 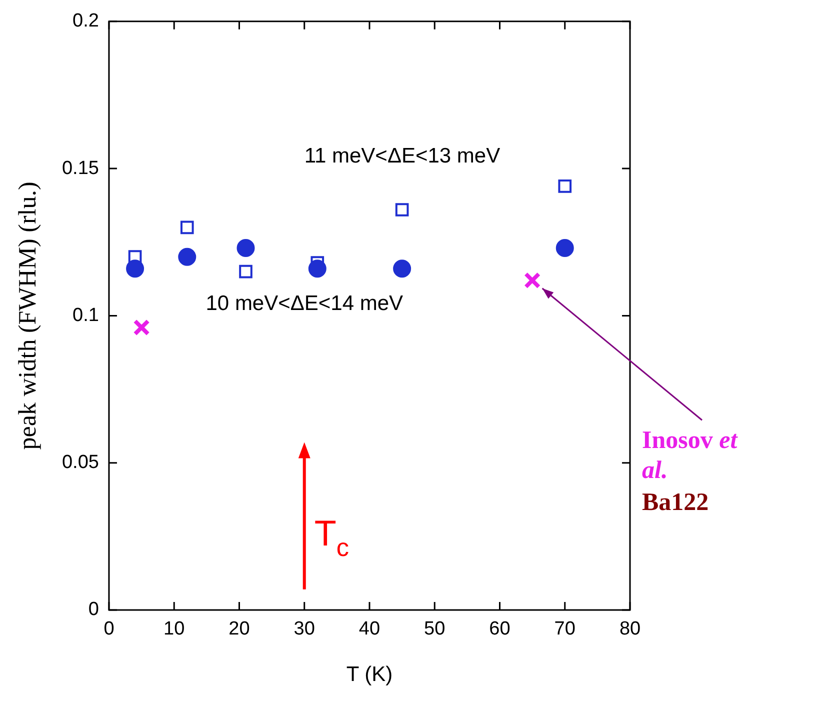 I want to click on y-tick-label: 0.1, so click(x=85, y=315).